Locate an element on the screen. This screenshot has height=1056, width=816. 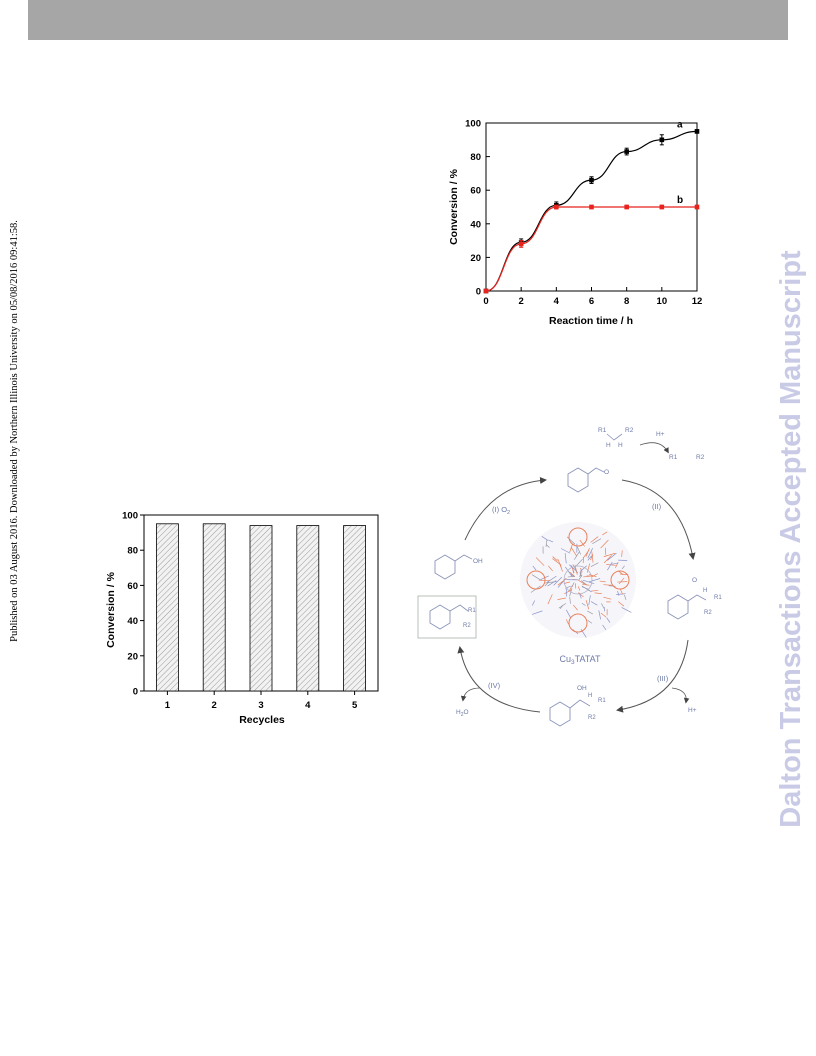
svg-text: H is located at coordinates (608, 445).